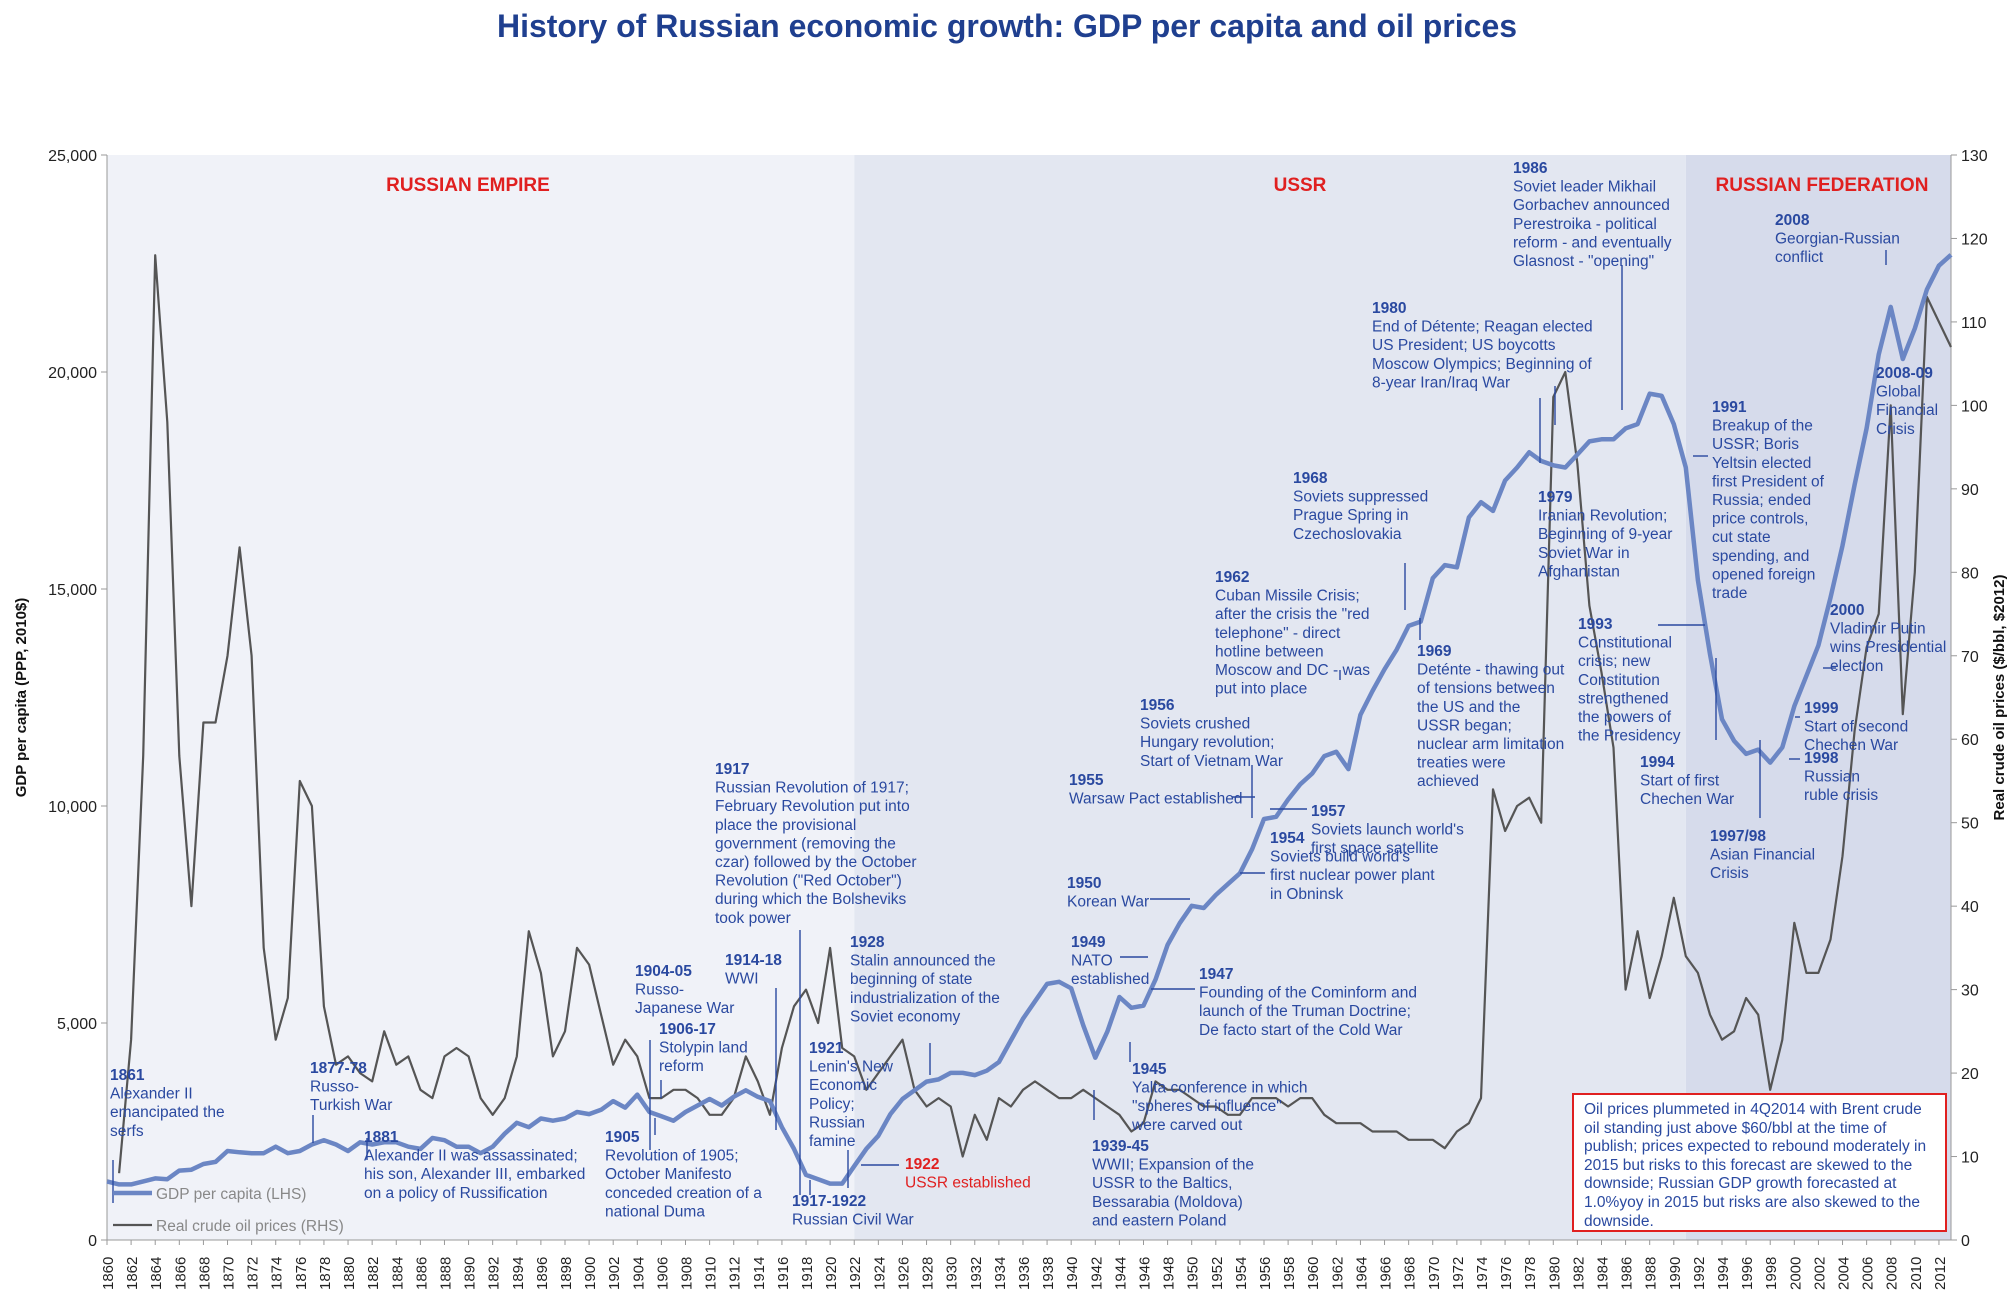  I want to click on annotation-text: WWII; Expansion of the, so click(1173, 1165).